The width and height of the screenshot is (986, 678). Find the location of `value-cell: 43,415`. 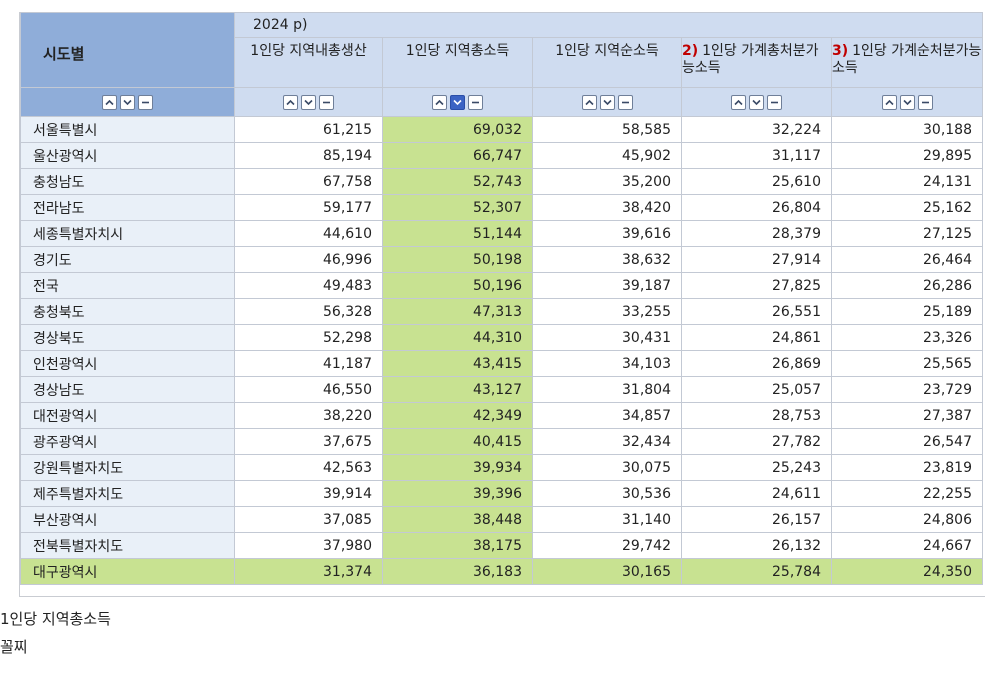

value-cell: 43,415 is located at coordinates (457, 363).